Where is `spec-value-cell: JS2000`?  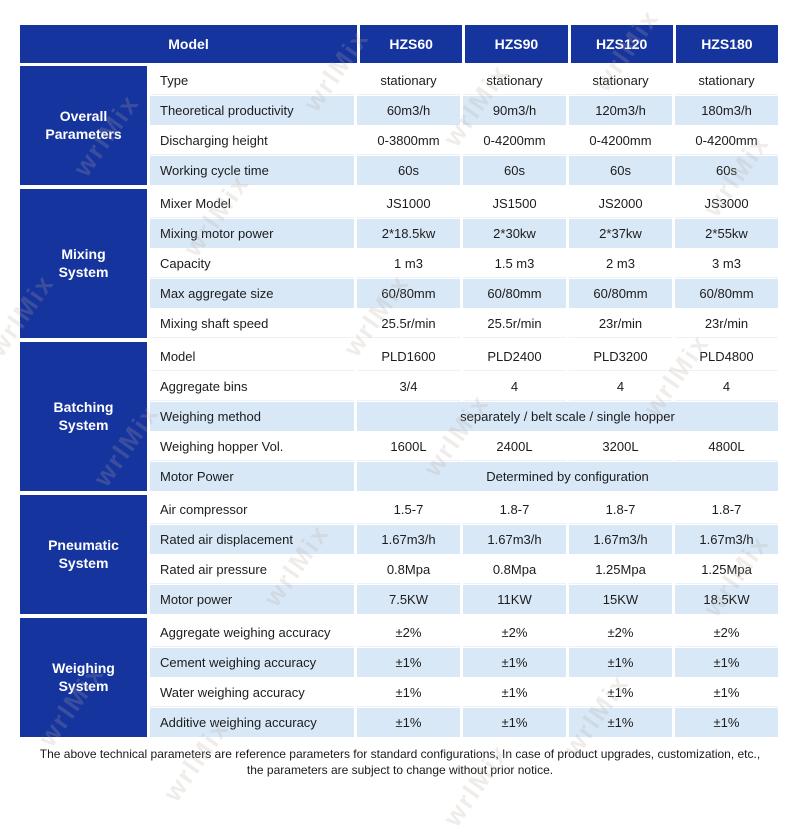
spec-value-cell: JS2000 is located at coordinates (620, 203).